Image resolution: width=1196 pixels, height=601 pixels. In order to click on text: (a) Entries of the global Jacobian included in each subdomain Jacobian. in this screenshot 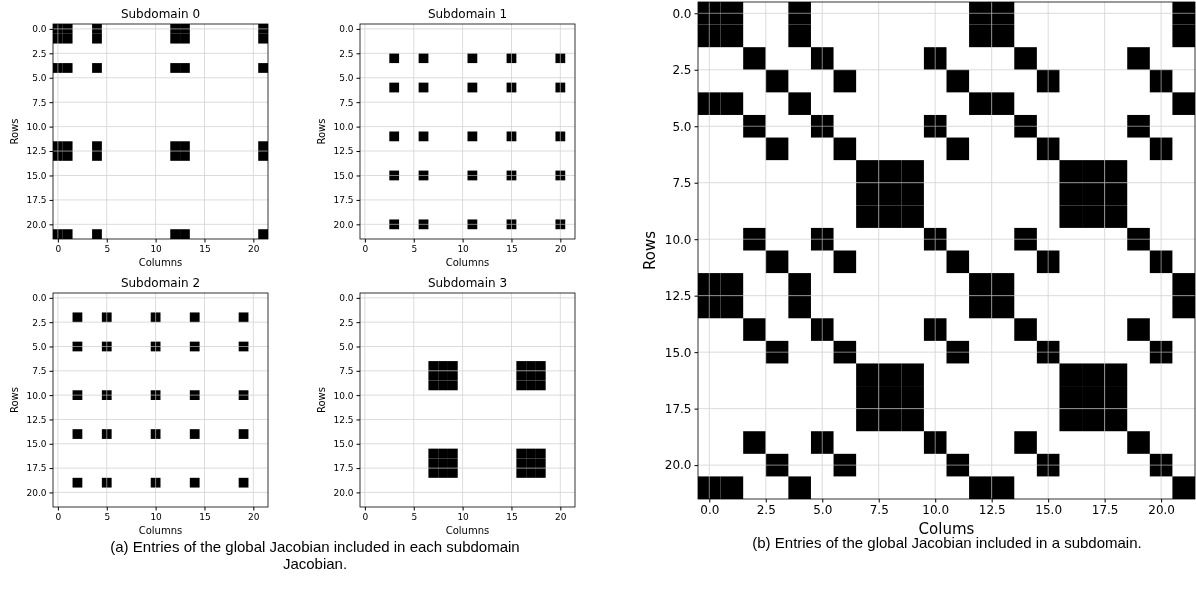, I will do `click(315, 555)`.